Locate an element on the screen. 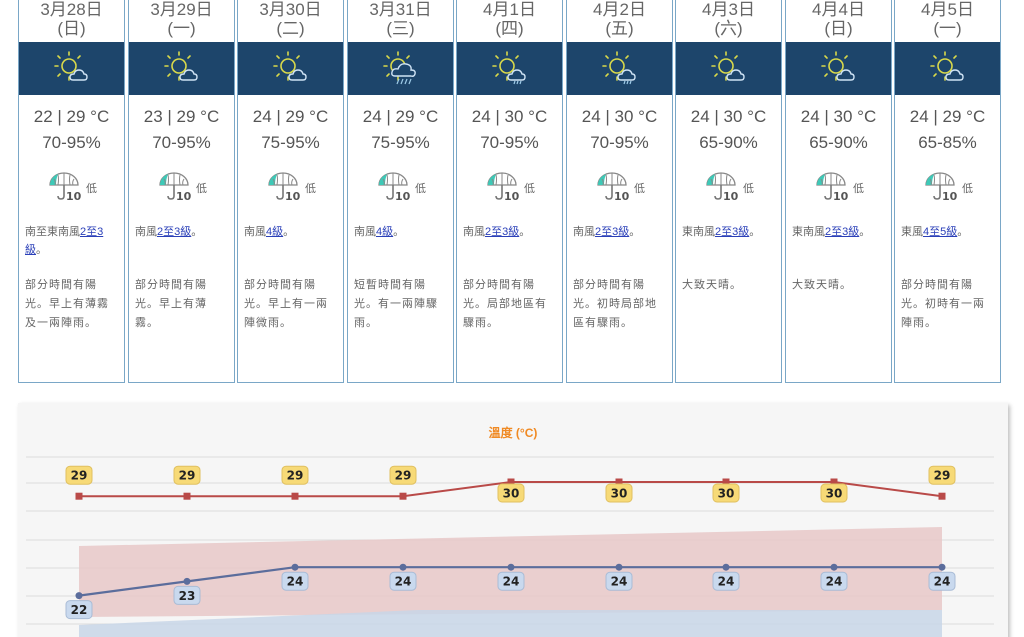 This screenshot has width=1024, height=637. day-date: 3月28日 (日) is located at coordinates (71, 21).